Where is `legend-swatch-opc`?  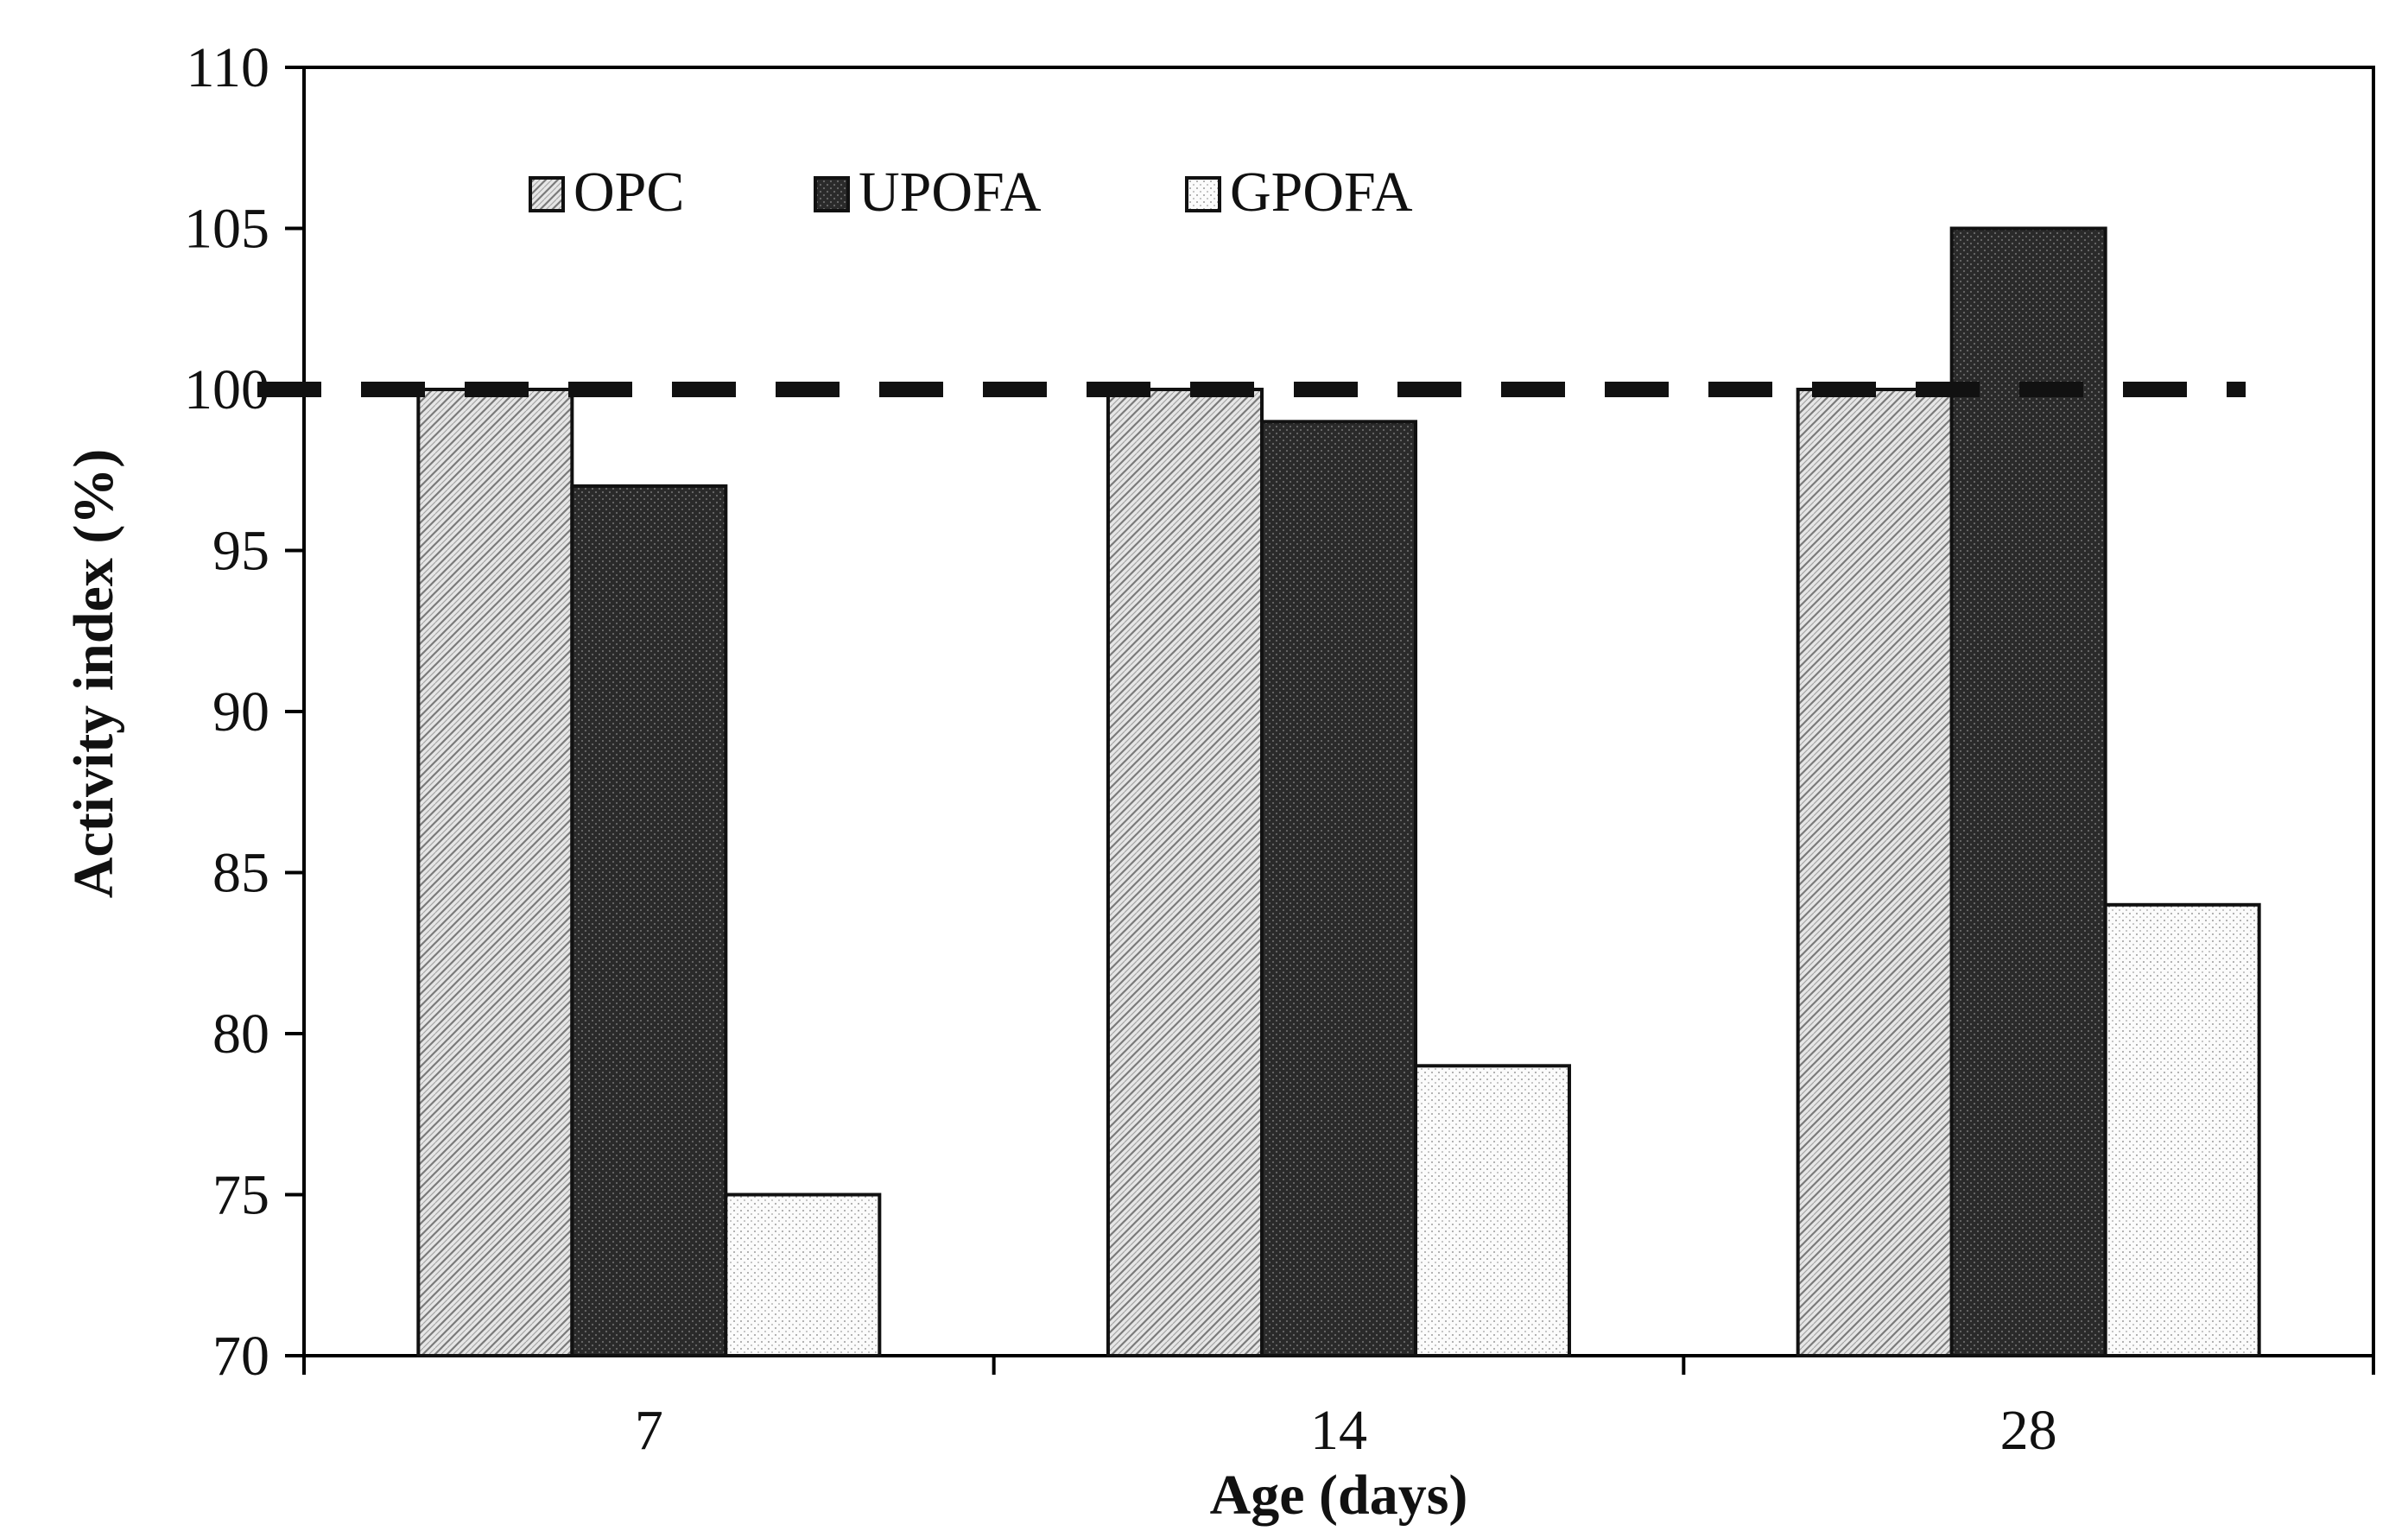
legend-swatch-opc is located at coordinates (547, 194).